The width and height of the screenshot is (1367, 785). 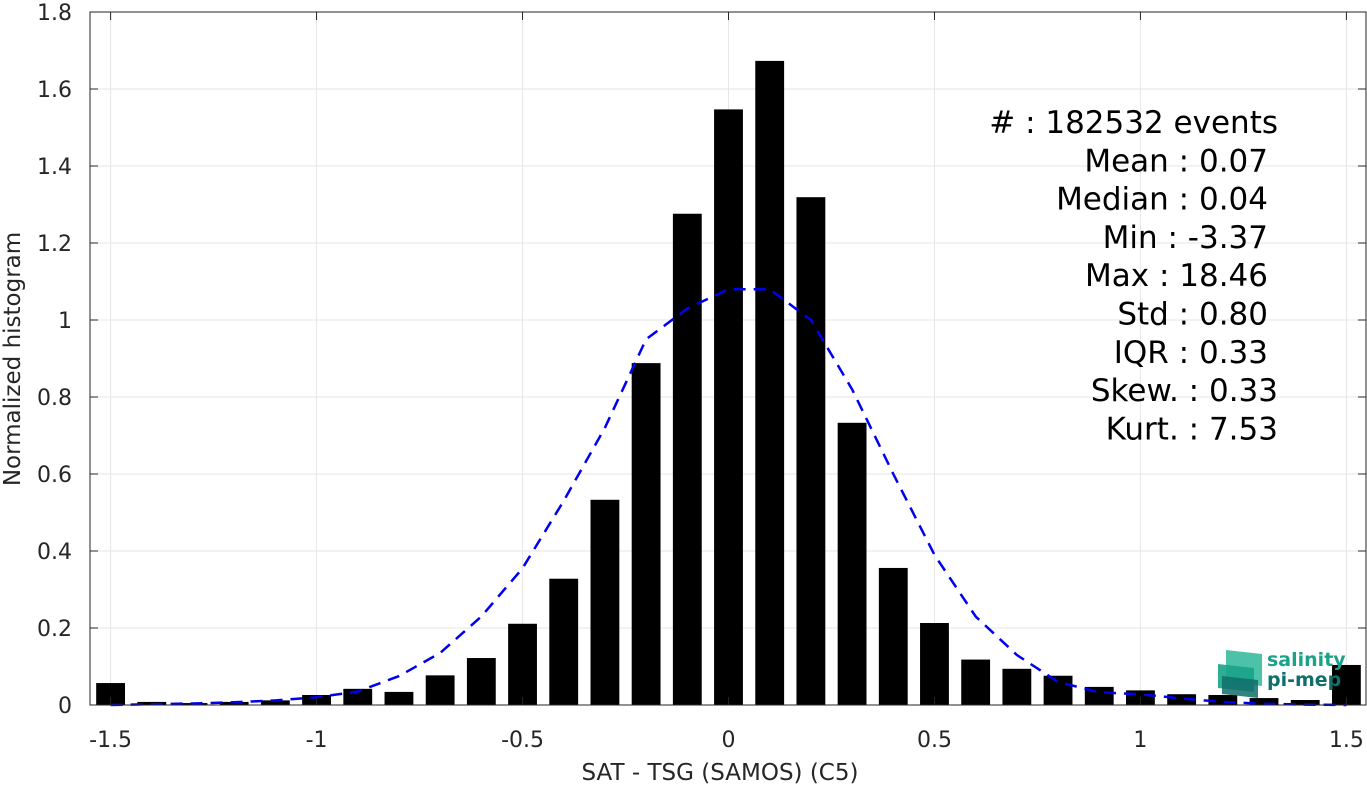 What do you see at coordinates (1176, 276) in the screenshot?
I see `stats-line: Max : 18.46` at bounding box center [1176, 276].